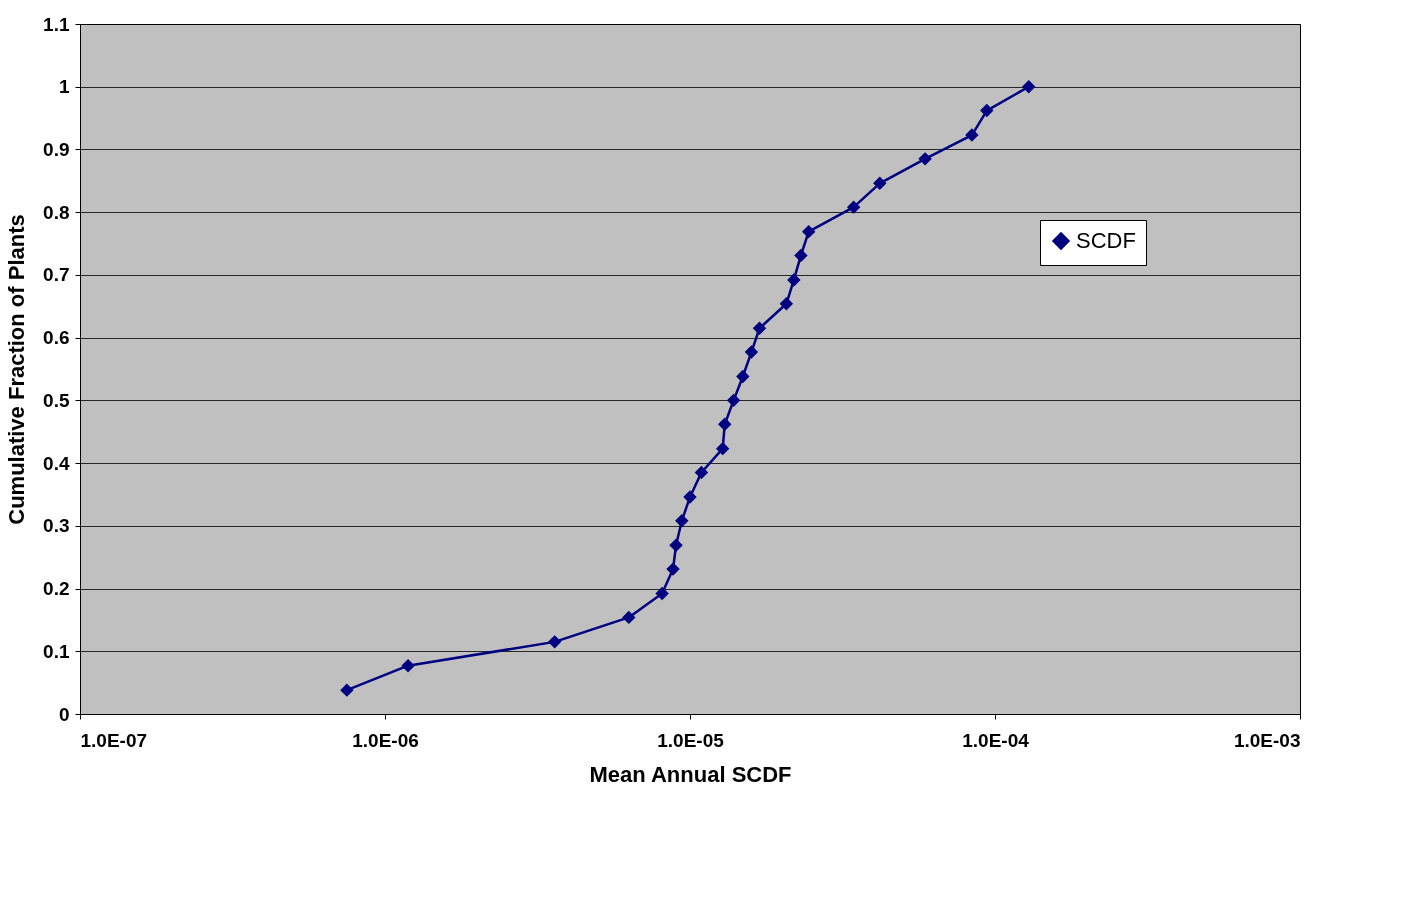 The image size is (1418, 905). What do you see at coordinates (56, 400) in the screenshot?
I see `y-tick-label: 0.5` at bounding box center [56, 400].